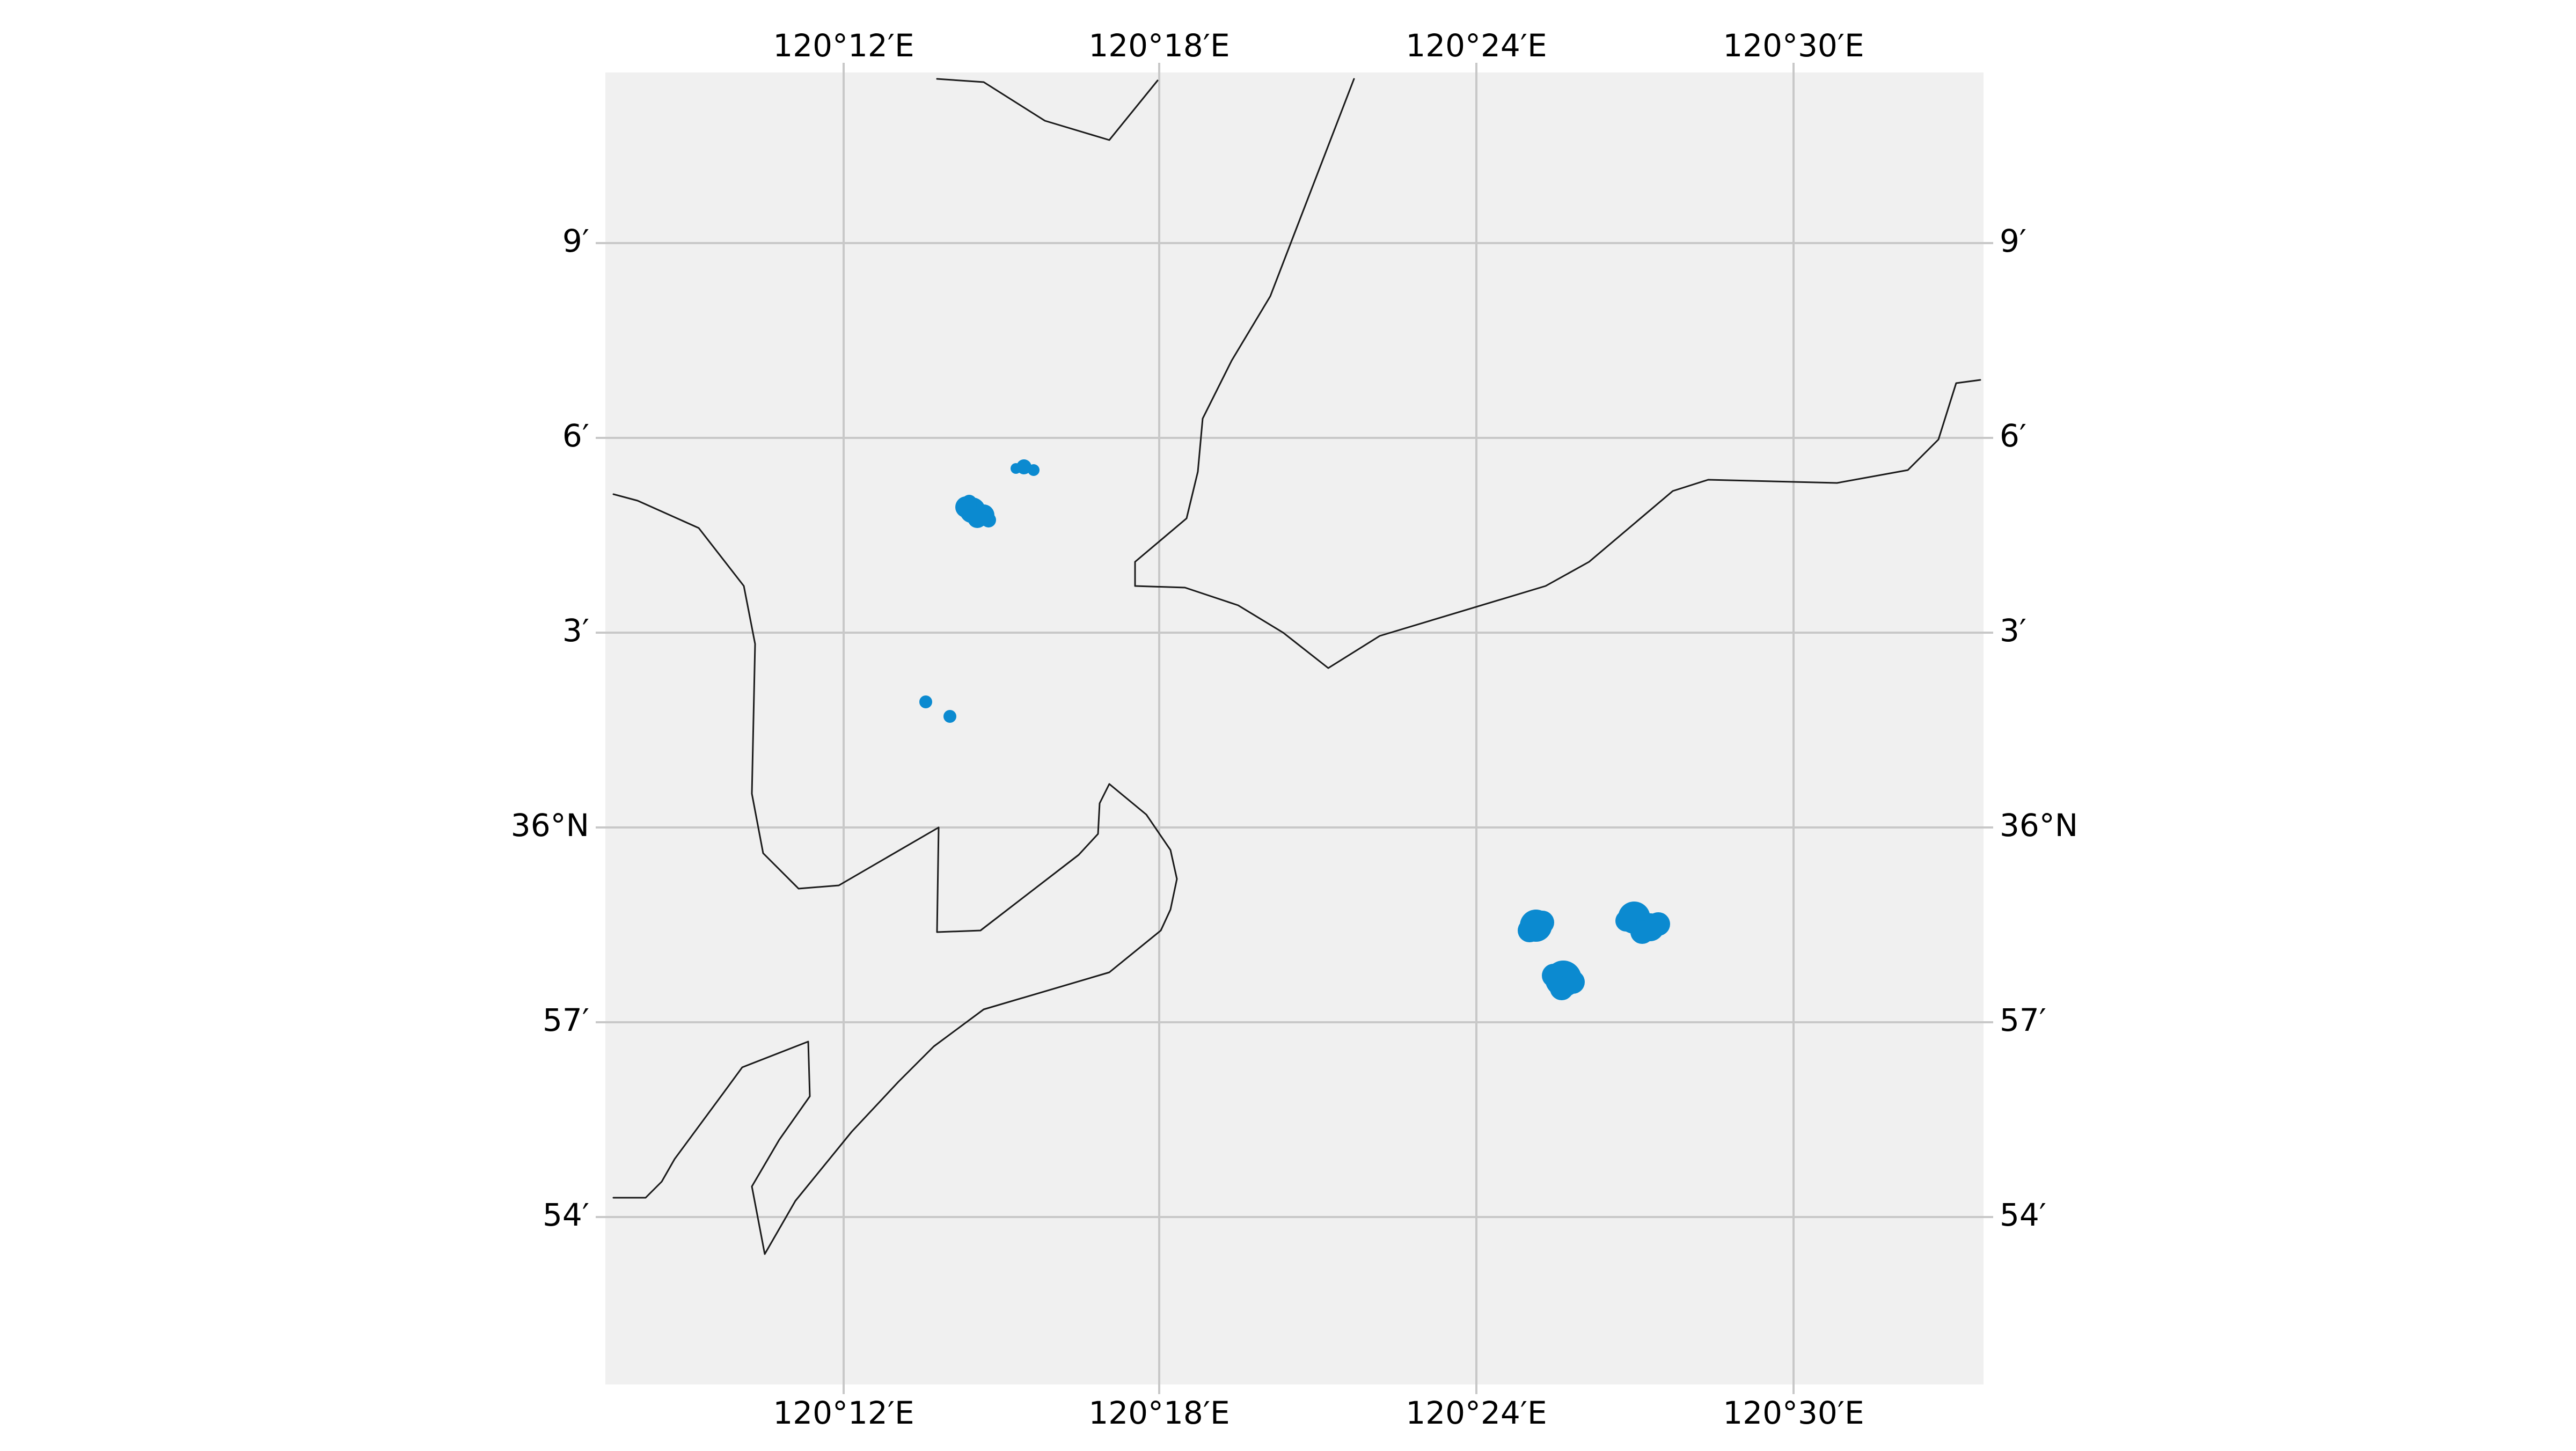  What do you see at coordinates (1557, 373) in the screenshot?
I see `coastline-northeast` at bounding box center [1557, 373].